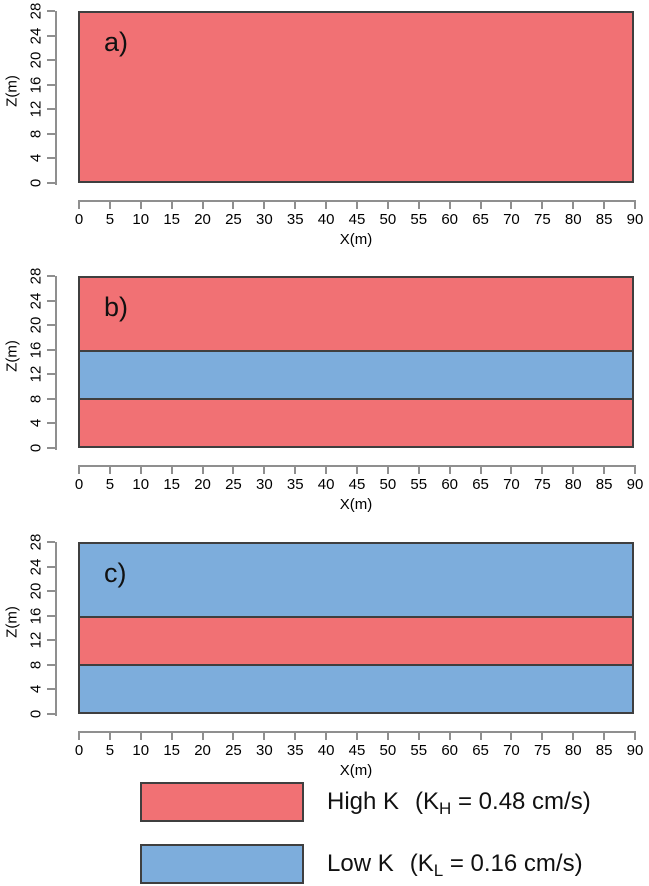 The image size is (649, 886). Describe the element at coordinates (449, 484) in the screenshot. I see `x-tick-label: 60` at that location.